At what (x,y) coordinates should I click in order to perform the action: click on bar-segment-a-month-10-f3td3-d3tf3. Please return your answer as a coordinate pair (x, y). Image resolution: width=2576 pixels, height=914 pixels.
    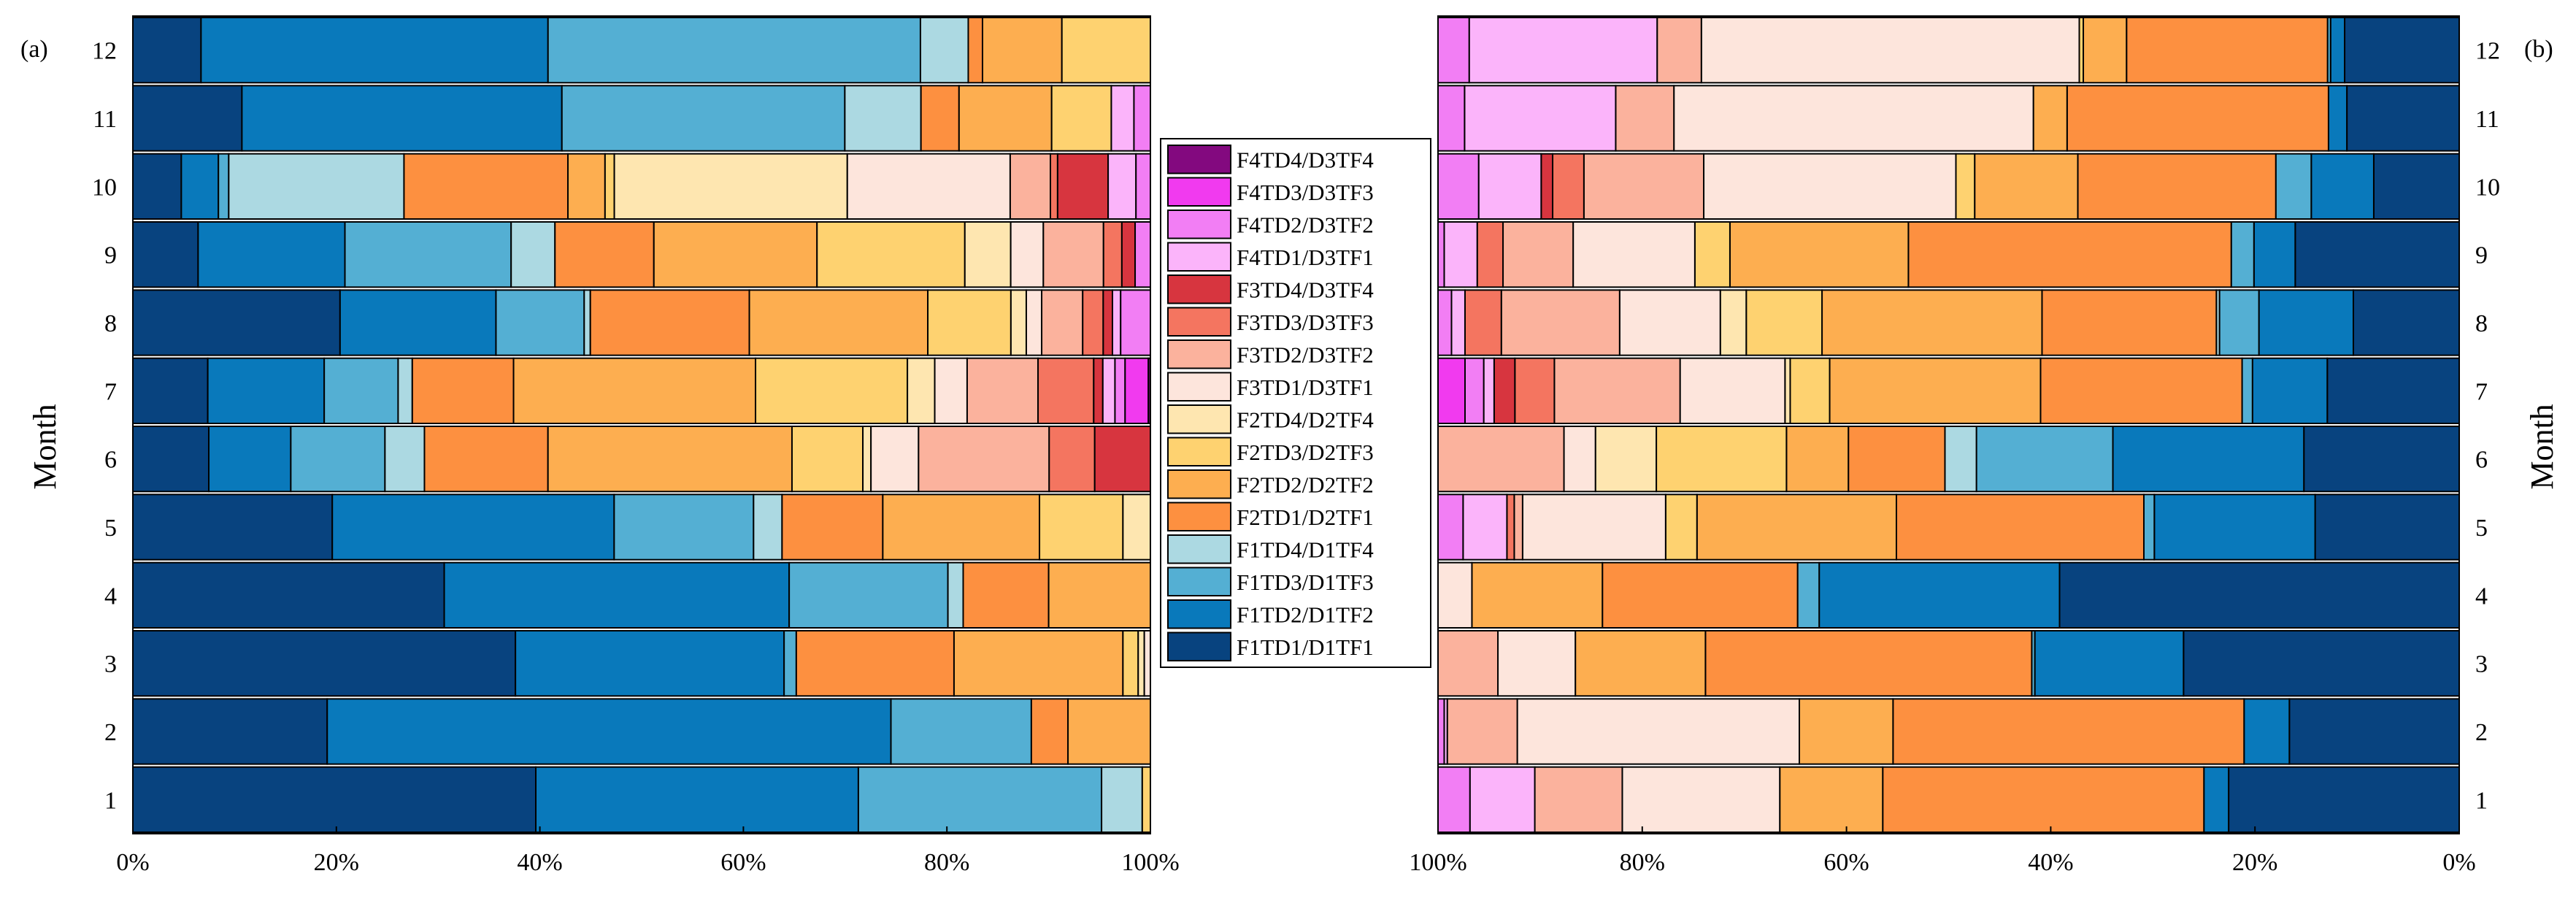
    Looking at the image, I should click on (1054, 186).